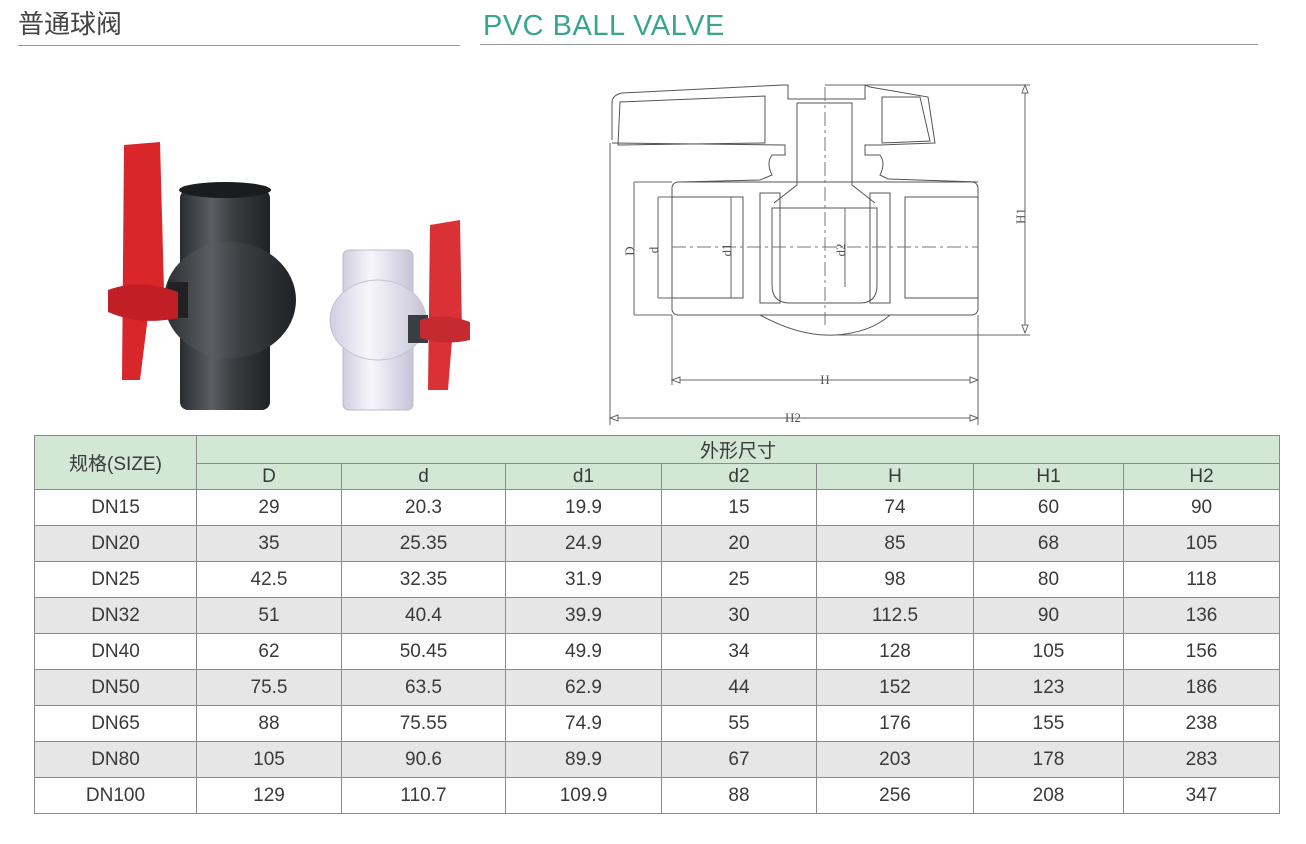 The height and width of the screenshot is (844, 1306). What do you see at coordinates (583, 476) in the screenshot?
I see `column-header-d1: d1` at bounding box center [583, 476].